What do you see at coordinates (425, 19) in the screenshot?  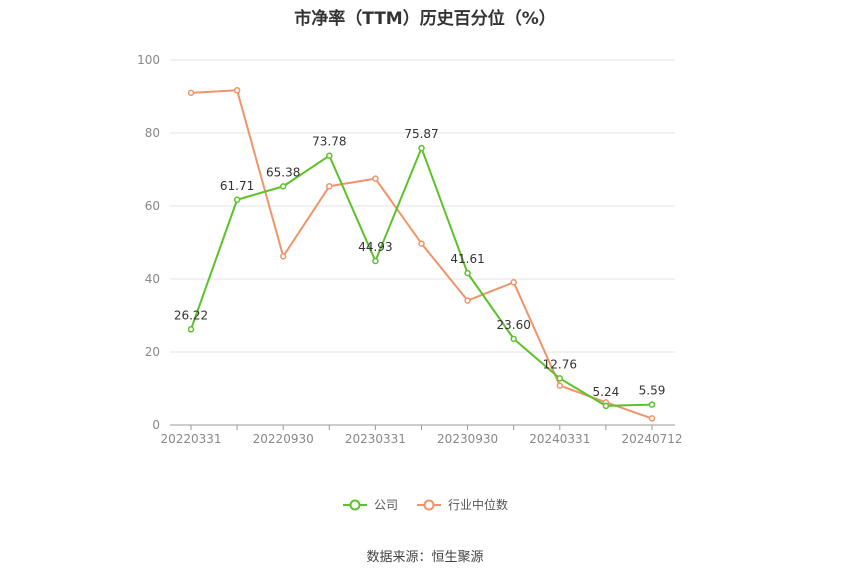 I see `chart-title: 市净率（TTM）历史百分位（%）` at bounding box center [425, 19].